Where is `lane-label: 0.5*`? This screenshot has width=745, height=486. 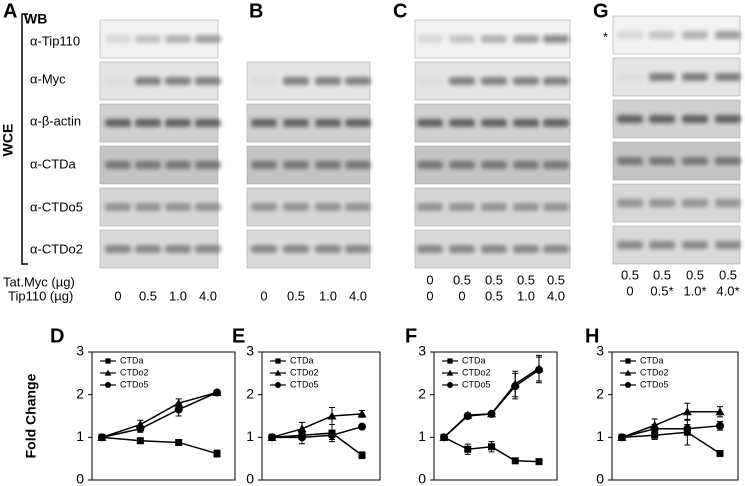
lane-label: 0.5* is located at coordinates (661, 290).